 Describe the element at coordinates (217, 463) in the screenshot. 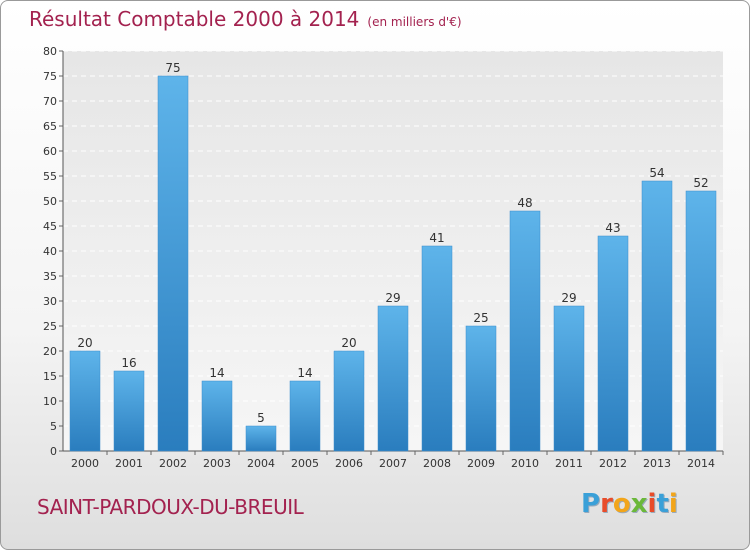

I see `x-tick-label: 2003` at that location.